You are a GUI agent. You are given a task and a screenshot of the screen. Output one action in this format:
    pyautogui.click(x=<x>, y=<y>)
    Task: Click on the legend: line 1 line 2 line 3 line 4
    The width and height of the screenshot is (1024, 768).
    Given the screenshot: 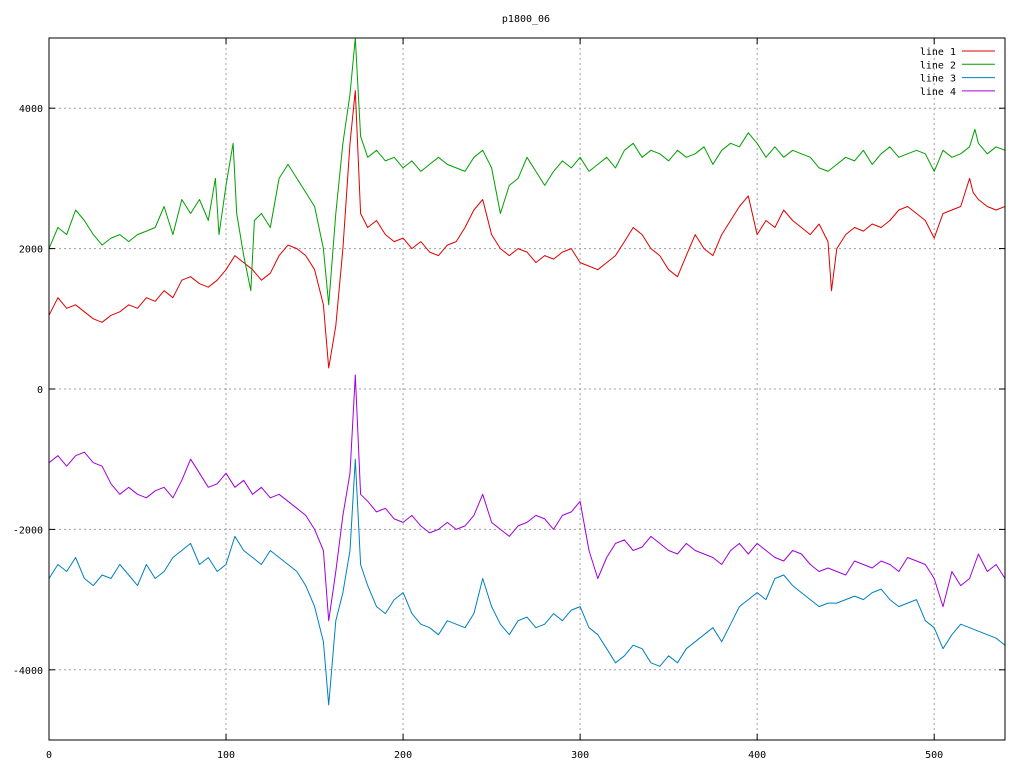 What is the action you would take?
    pyautogui.click(x=957, y=72)
    